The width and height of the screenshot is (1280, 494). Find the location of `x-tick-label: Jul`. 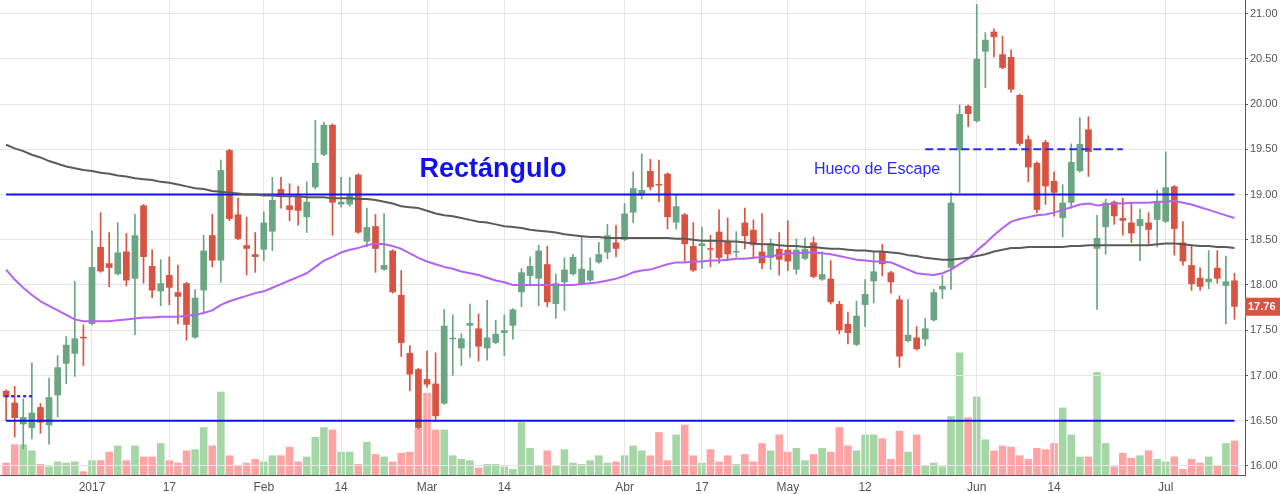

x-tick-label: Jul is located at coordinates (1166, 486).